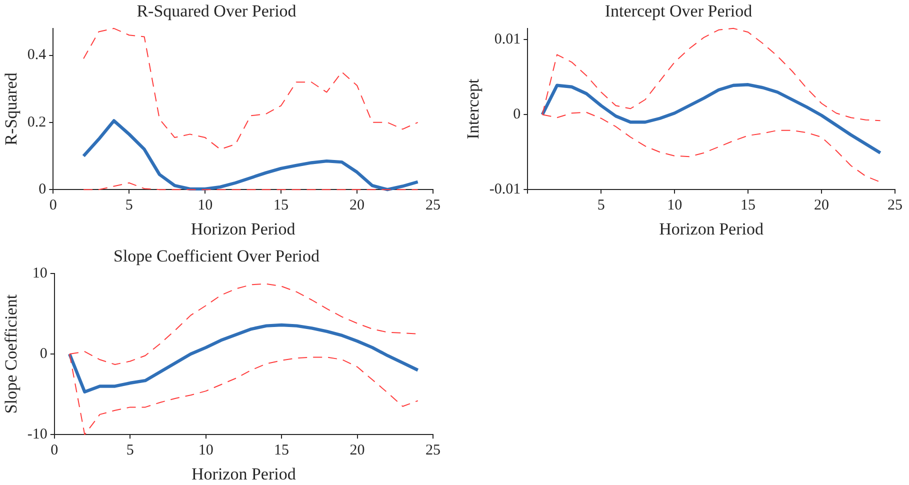  I want to click on chart-title: R-Squared Over Period, so click(216, 11).